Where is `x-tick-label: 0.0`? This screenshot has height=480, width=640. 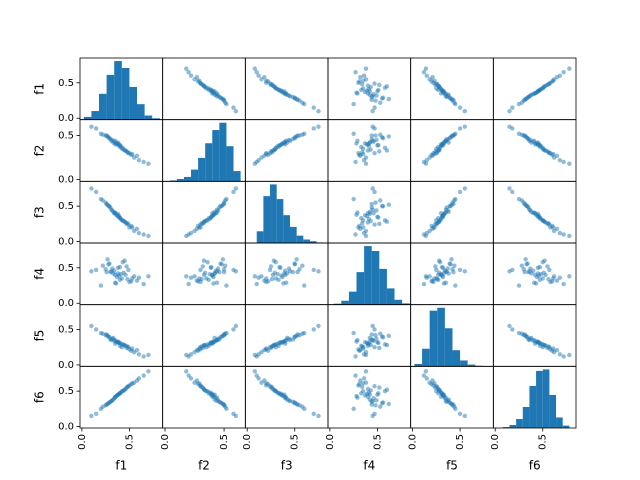 x-tick-label: 0.0 is located at coordinates (330, 442).